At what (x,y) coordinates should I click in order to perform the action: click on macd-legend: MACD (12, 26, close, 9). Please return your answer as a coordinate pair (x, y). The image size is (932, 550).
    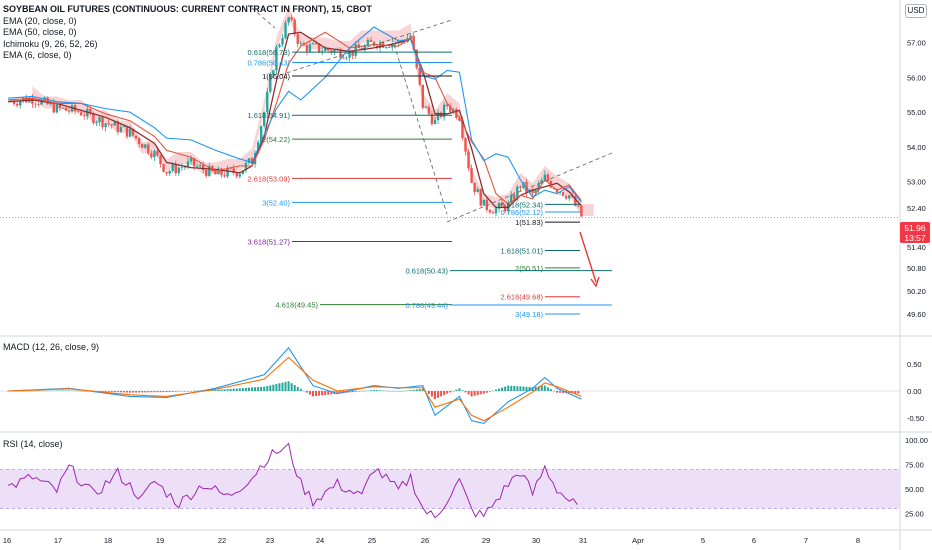
    Looking at the image, I should click on (51, 348).